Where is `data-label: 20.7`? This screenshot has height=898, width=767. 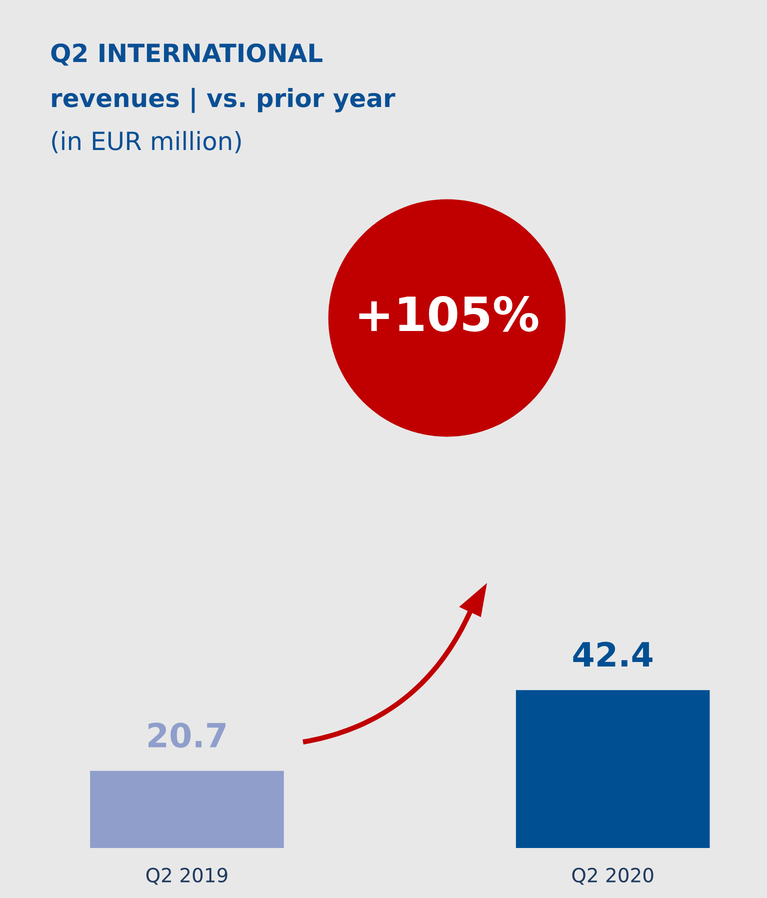
data-label: 20.7 is located at coordinates (187, 735).